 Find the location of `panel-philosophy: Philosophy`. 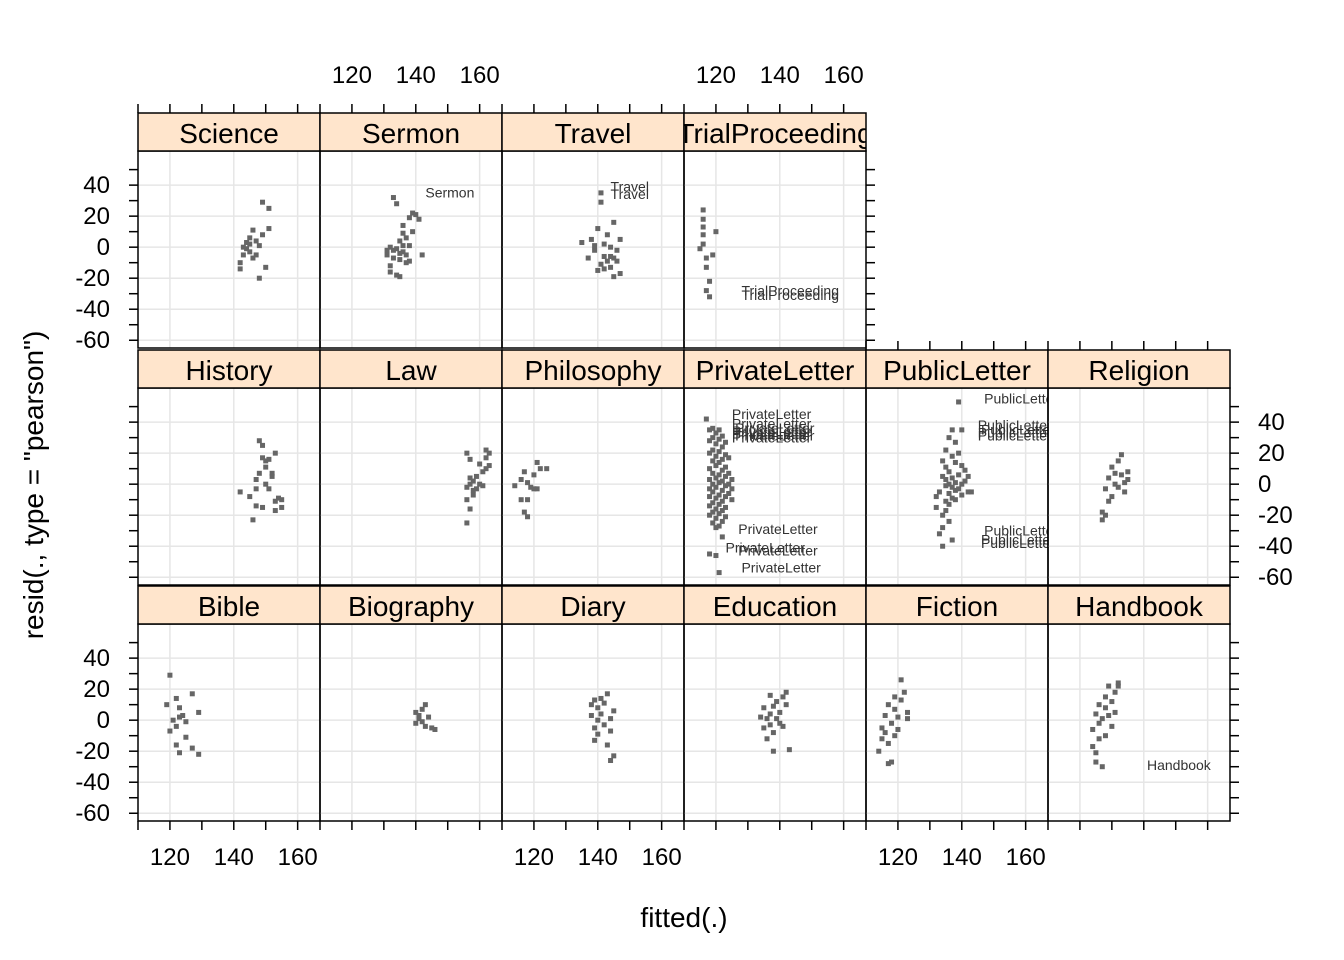

panel-philosophy: Philosophy is located at coordinates (593, 467).